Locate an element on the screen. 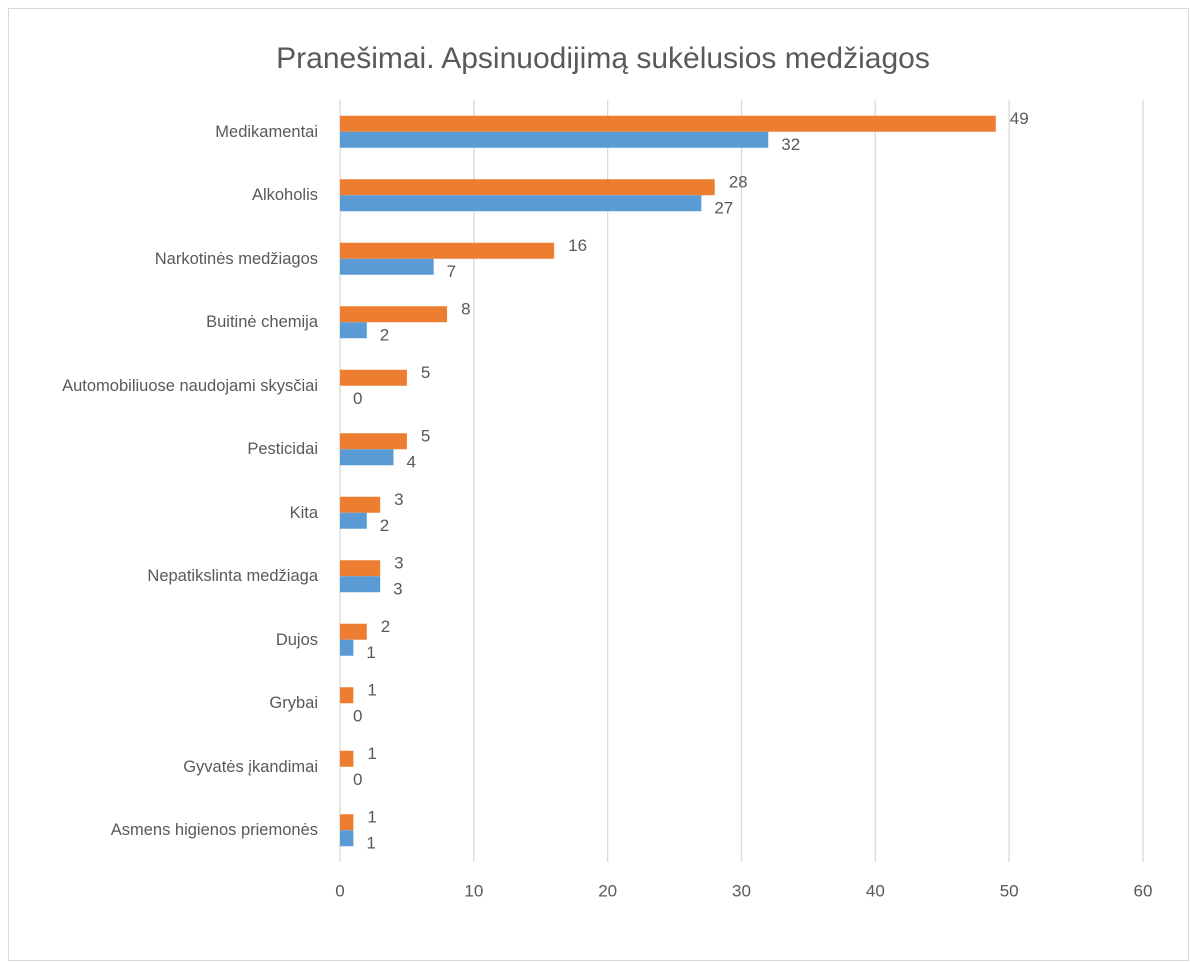  y-tick-label-box: Narkotinės medžiagos is located at coordinates (169, 259).